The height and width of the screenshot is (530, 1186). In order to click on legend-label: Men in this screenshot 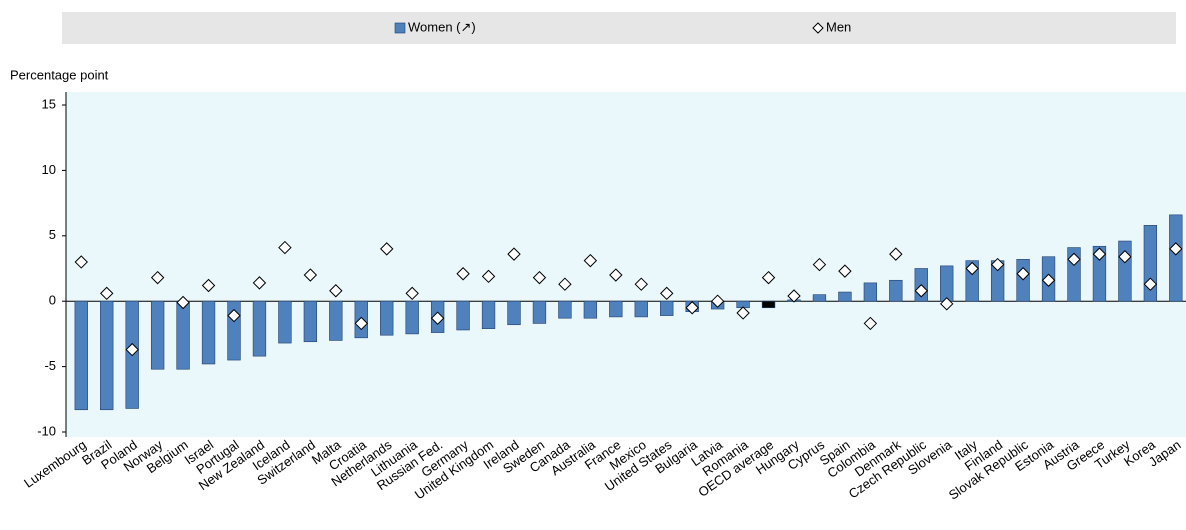, I will do `click(838, 26)`.